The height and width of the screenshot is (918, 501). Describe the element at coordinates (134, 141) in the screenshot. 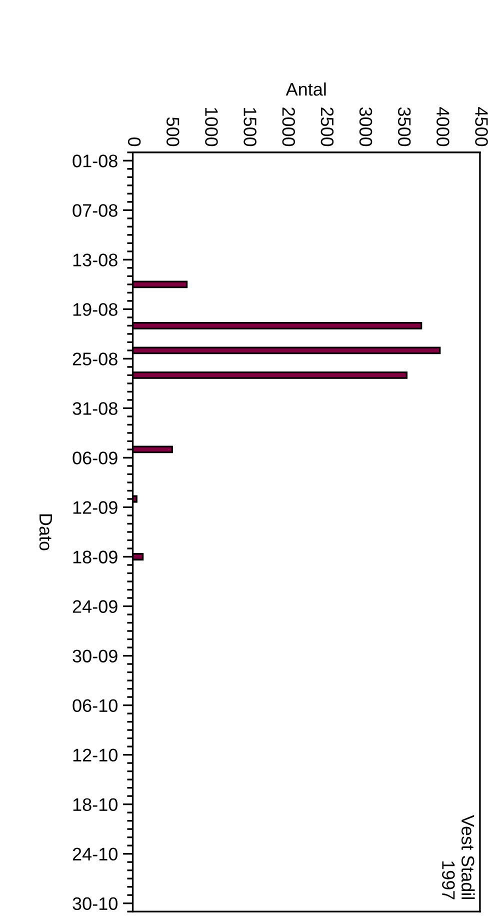

I see `x-tick-label: 0` at that location.